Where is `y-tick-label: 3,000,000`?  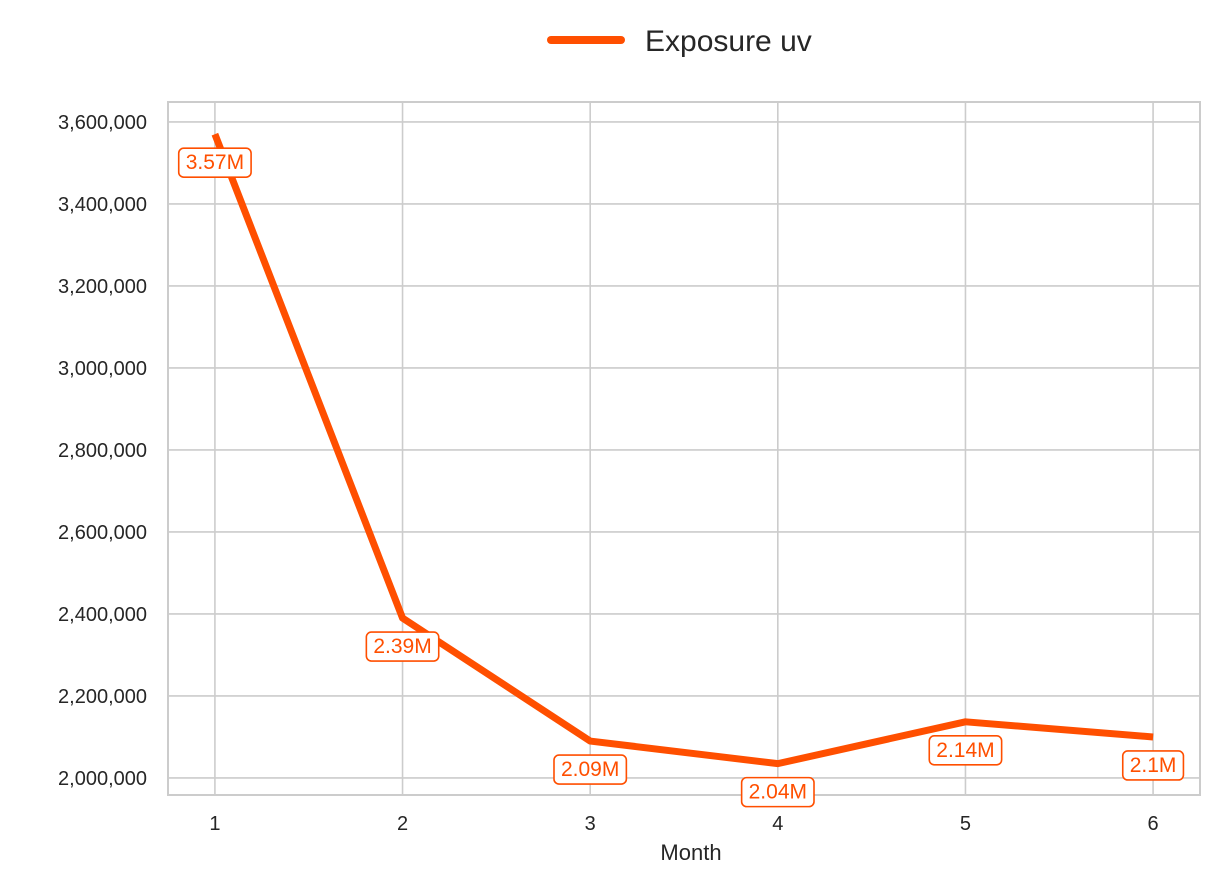
y-tick-label: 3,000,000 is located at coordinates (102, 369).